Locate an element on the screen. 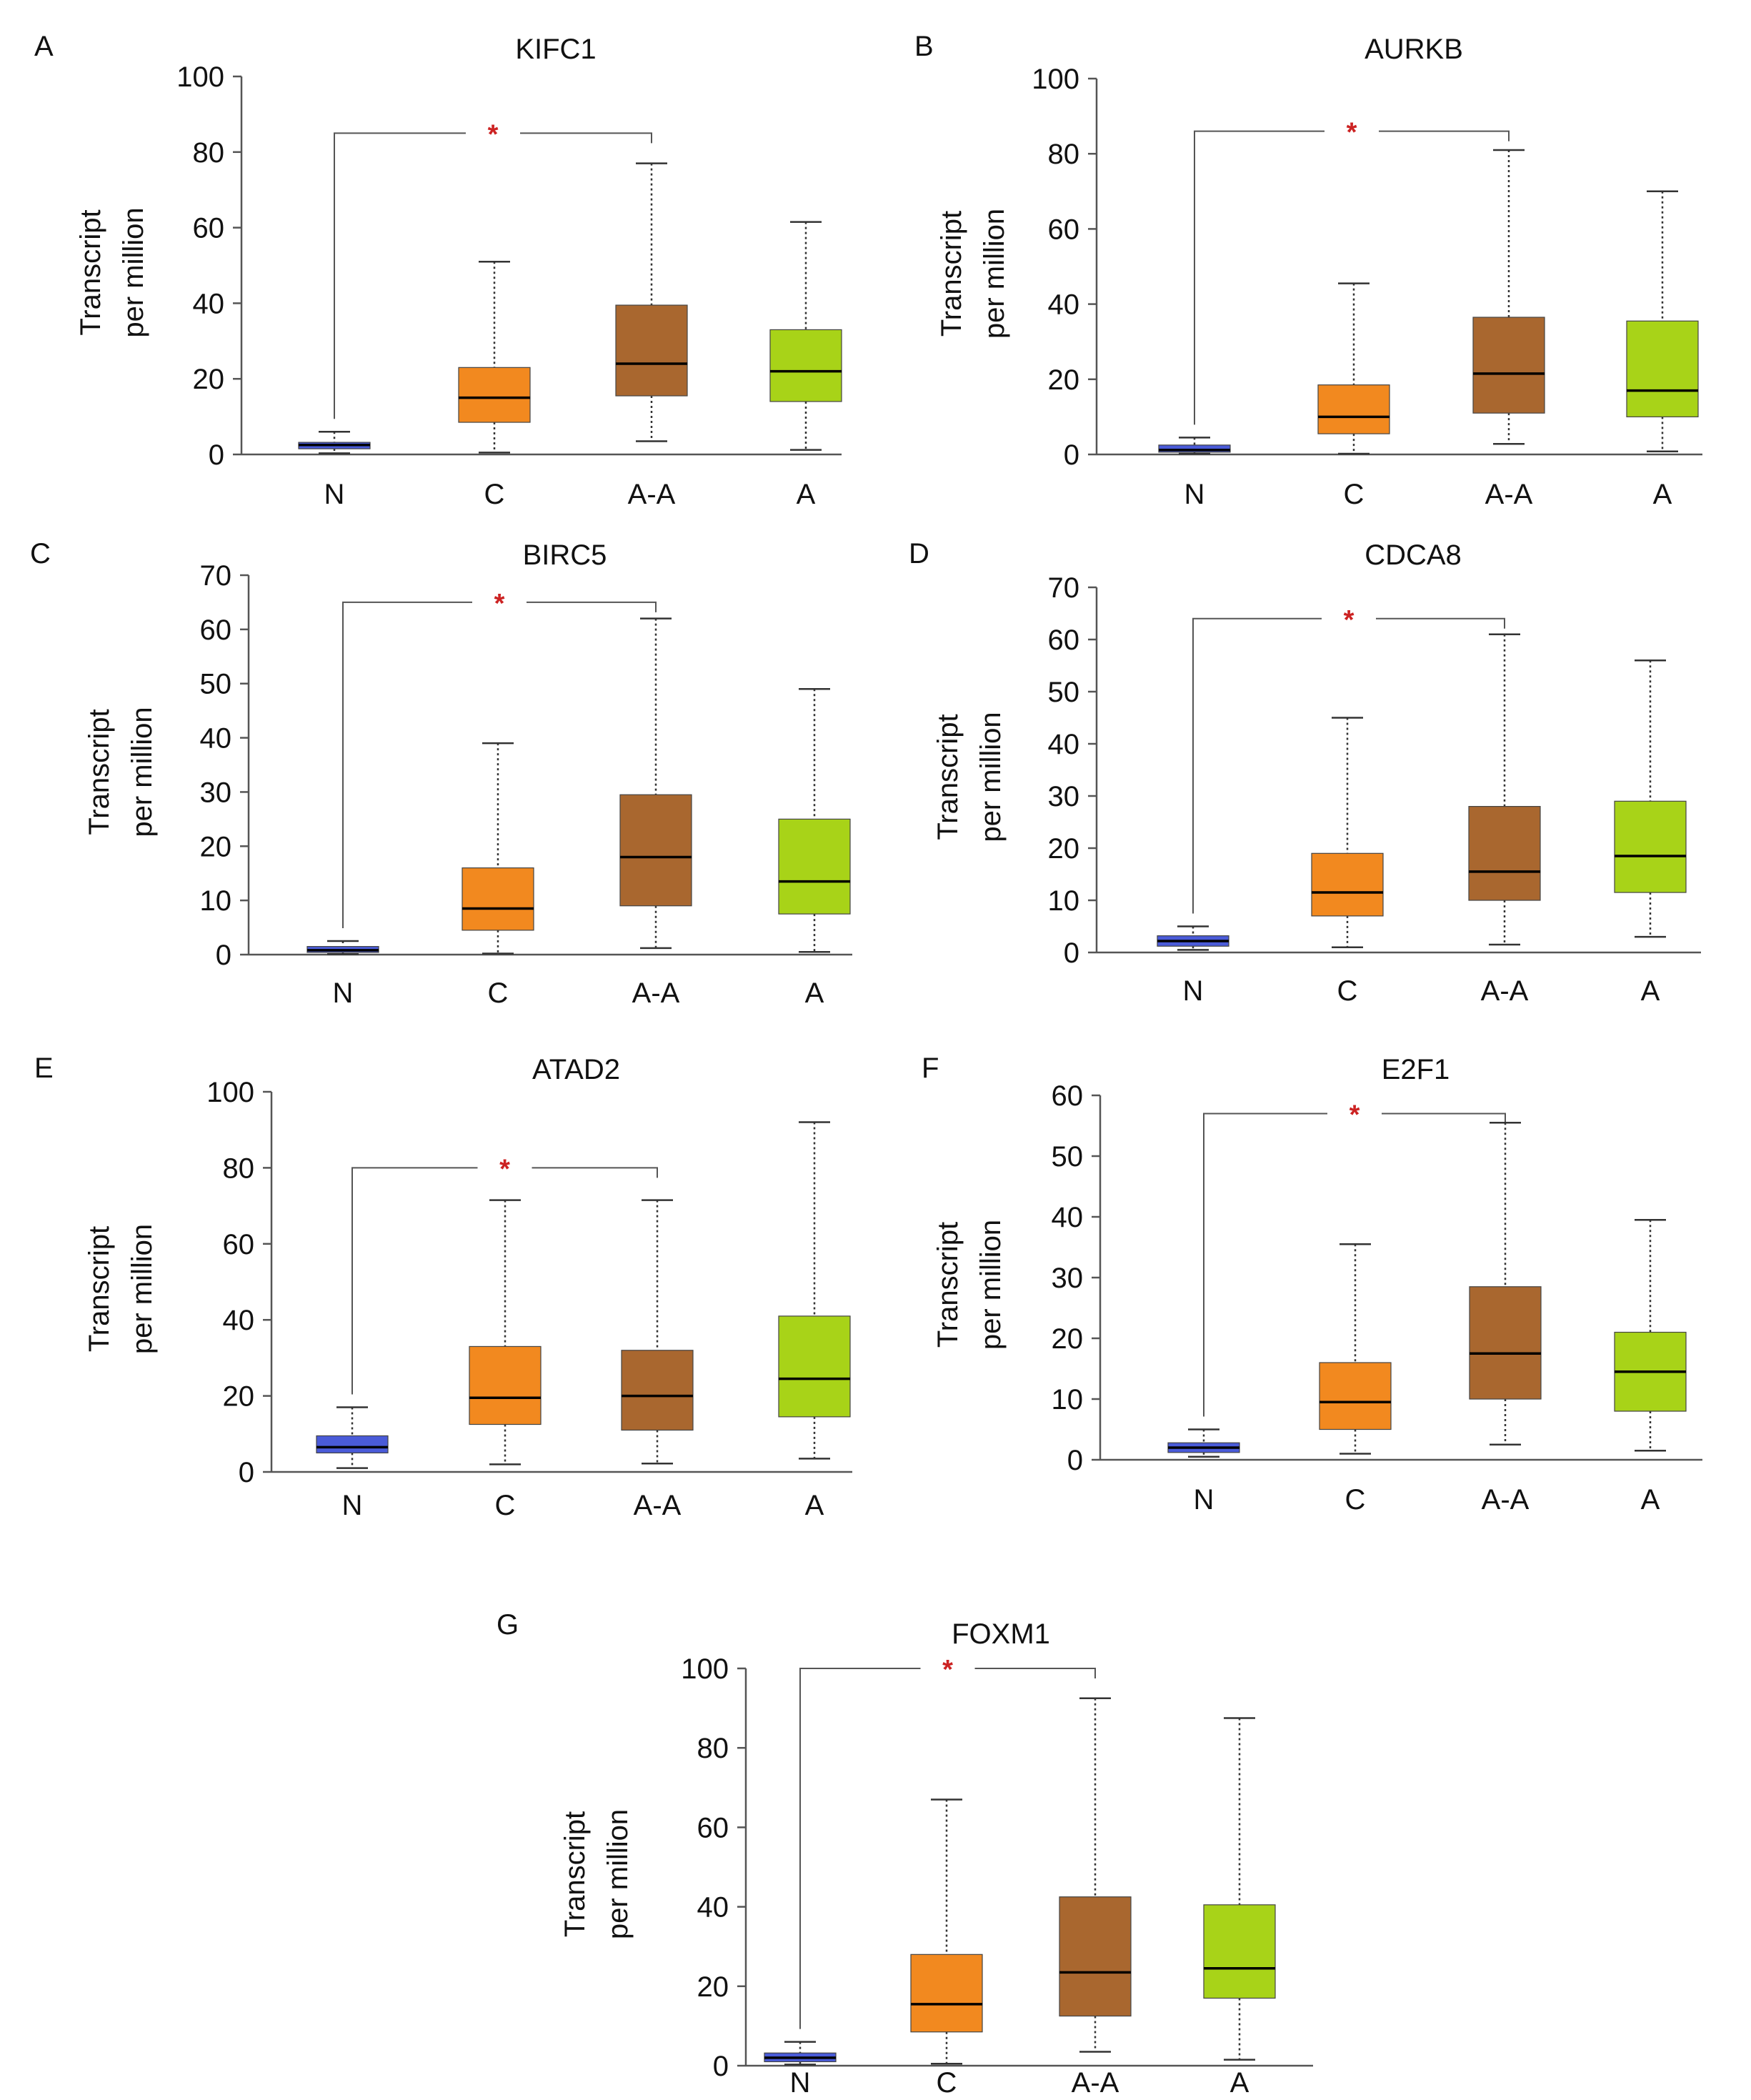 This screenshot has width=1751, height=2100. panel-letter: A is located at coordinates (44, 46).